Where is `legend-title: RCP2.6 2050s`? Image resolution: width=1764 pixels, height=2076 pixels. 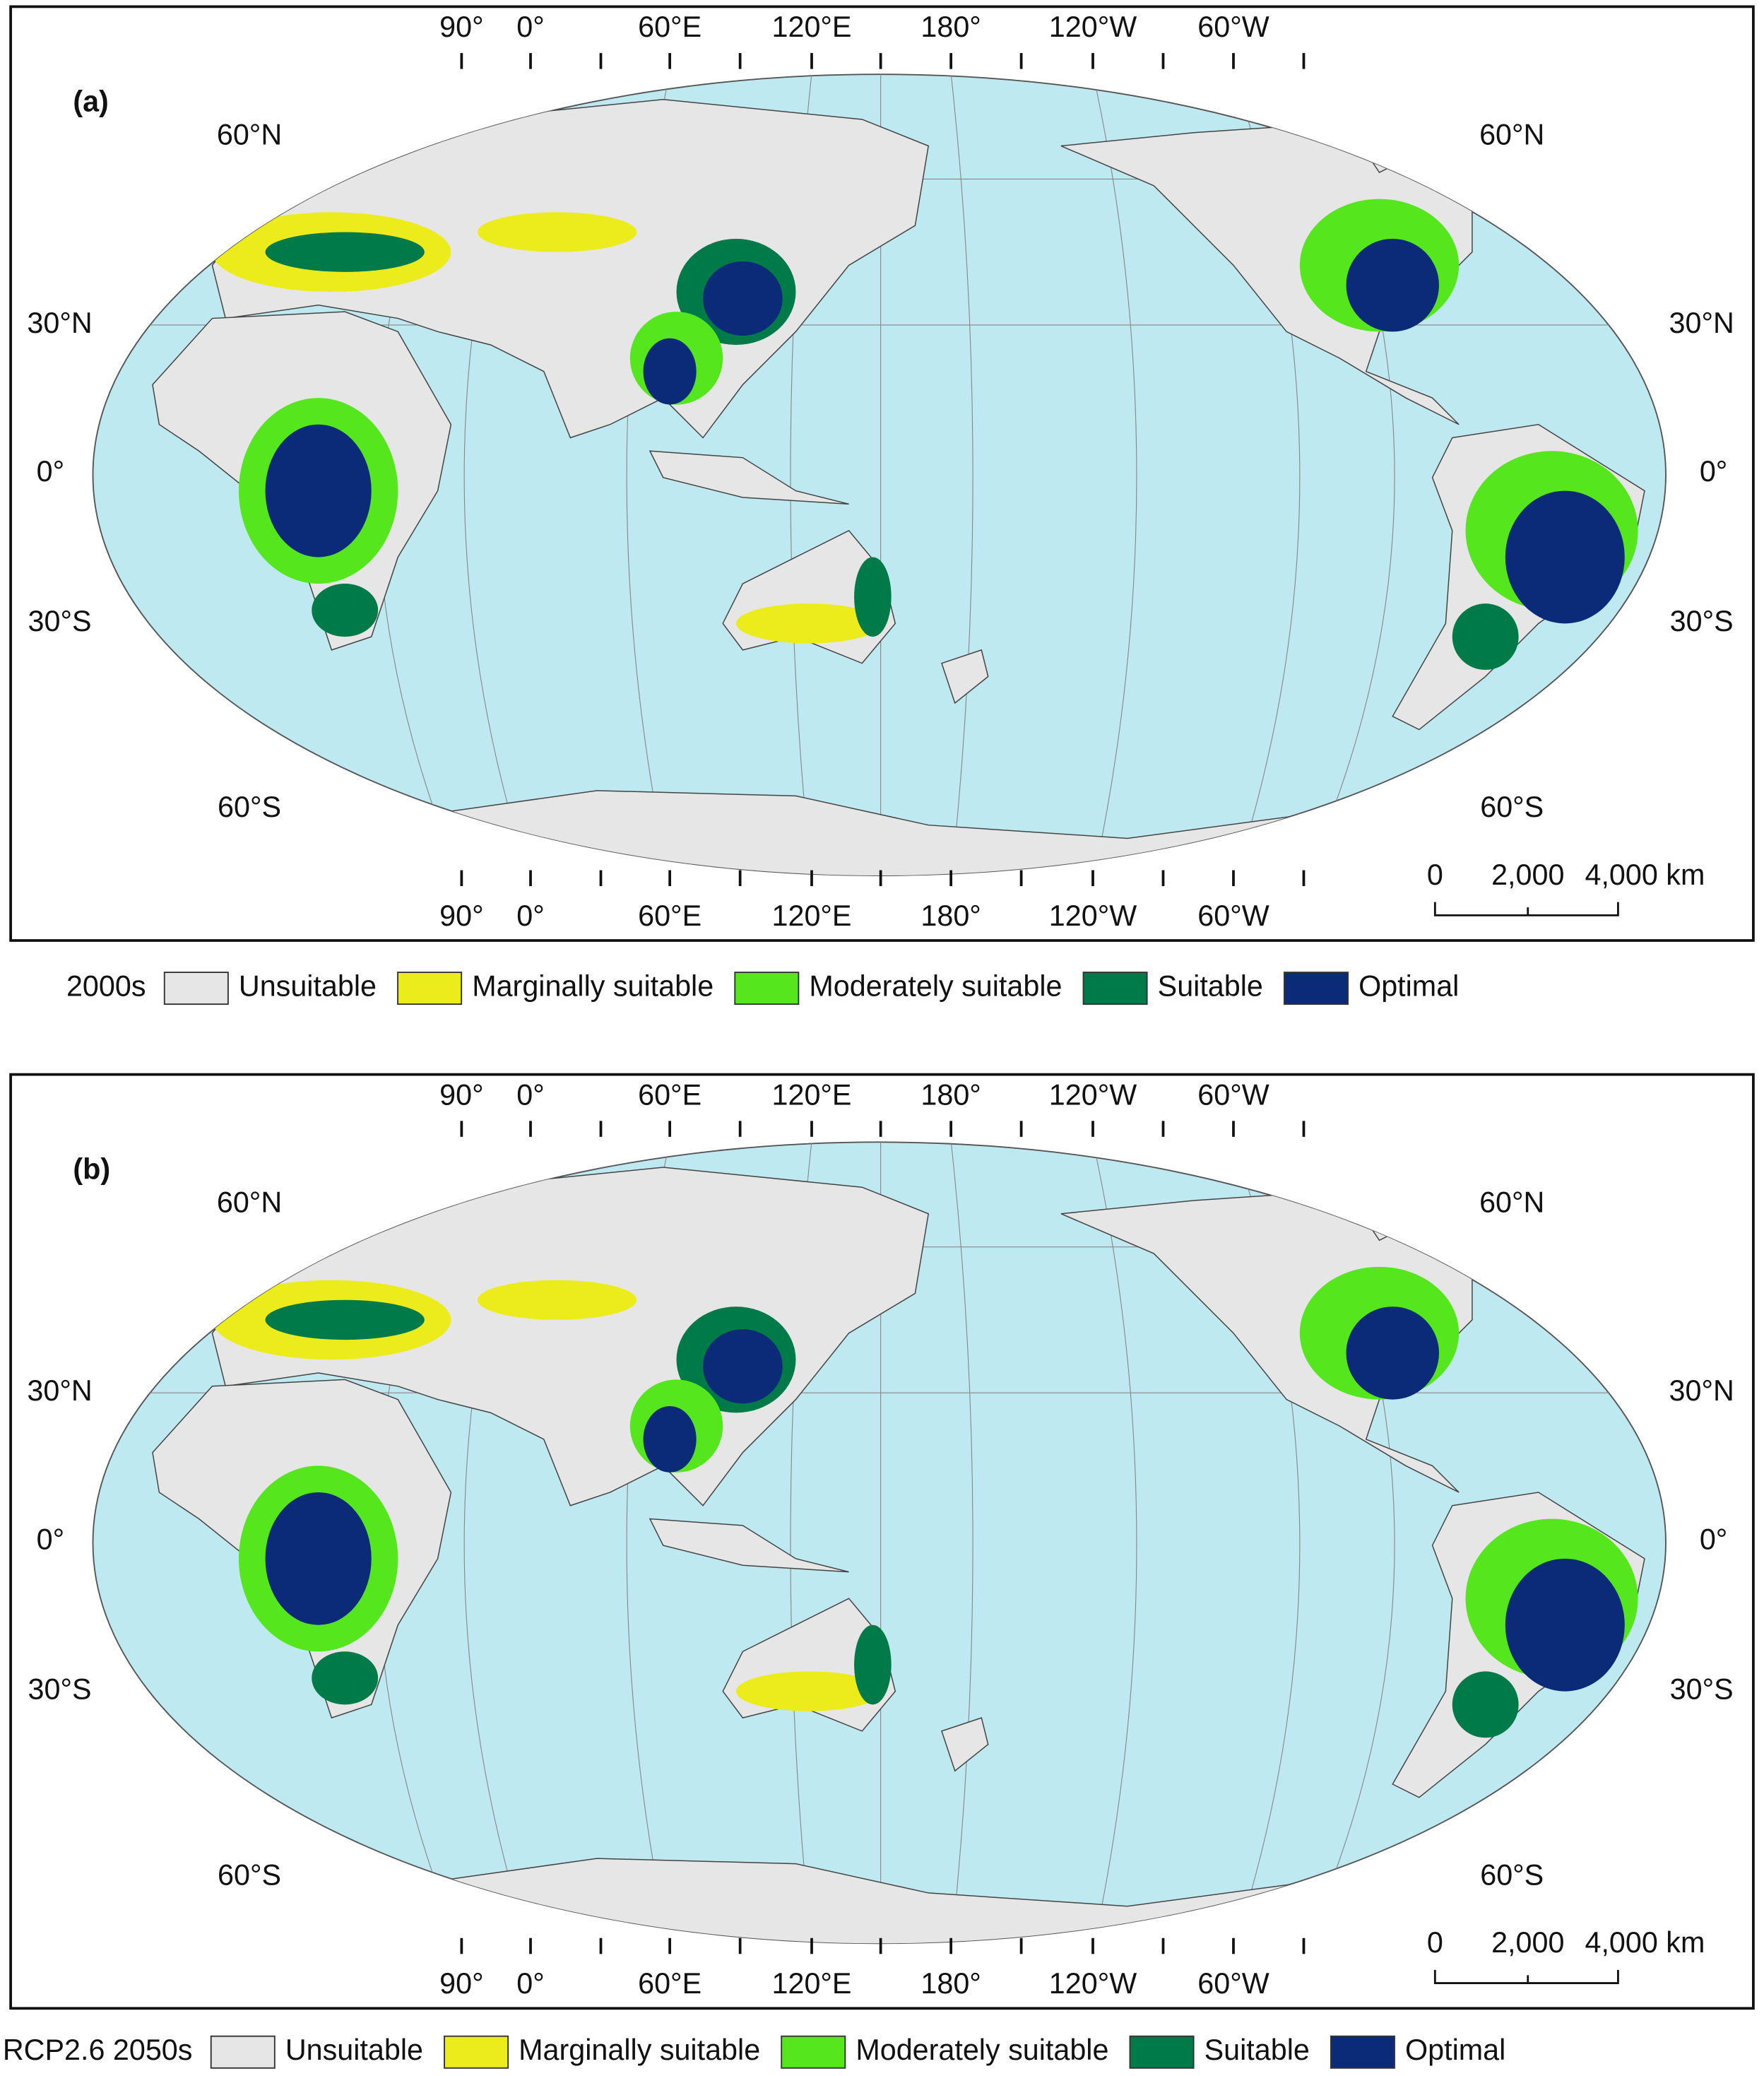 legend-title: RCP2.6 2050s is located at coordinates (98, 2050).